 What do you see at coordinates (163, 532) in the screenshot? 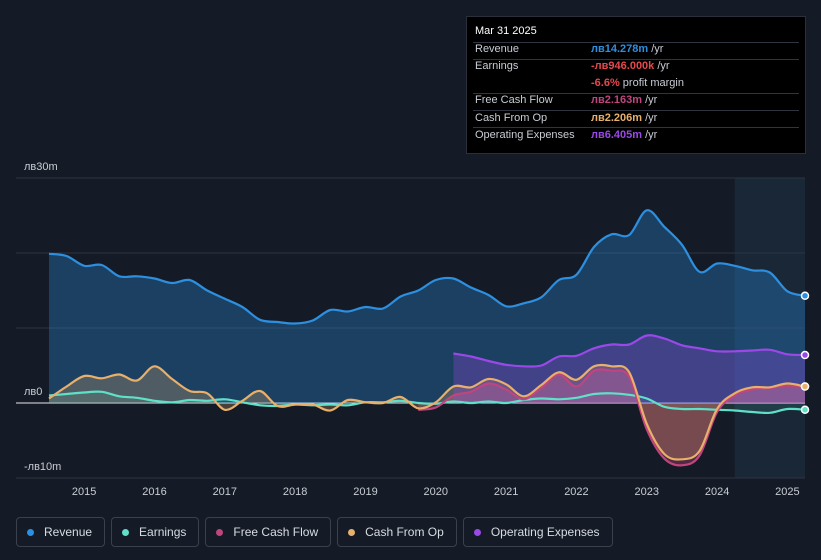
I see `legend-label: Earnings` at bounding box center [163, 532].